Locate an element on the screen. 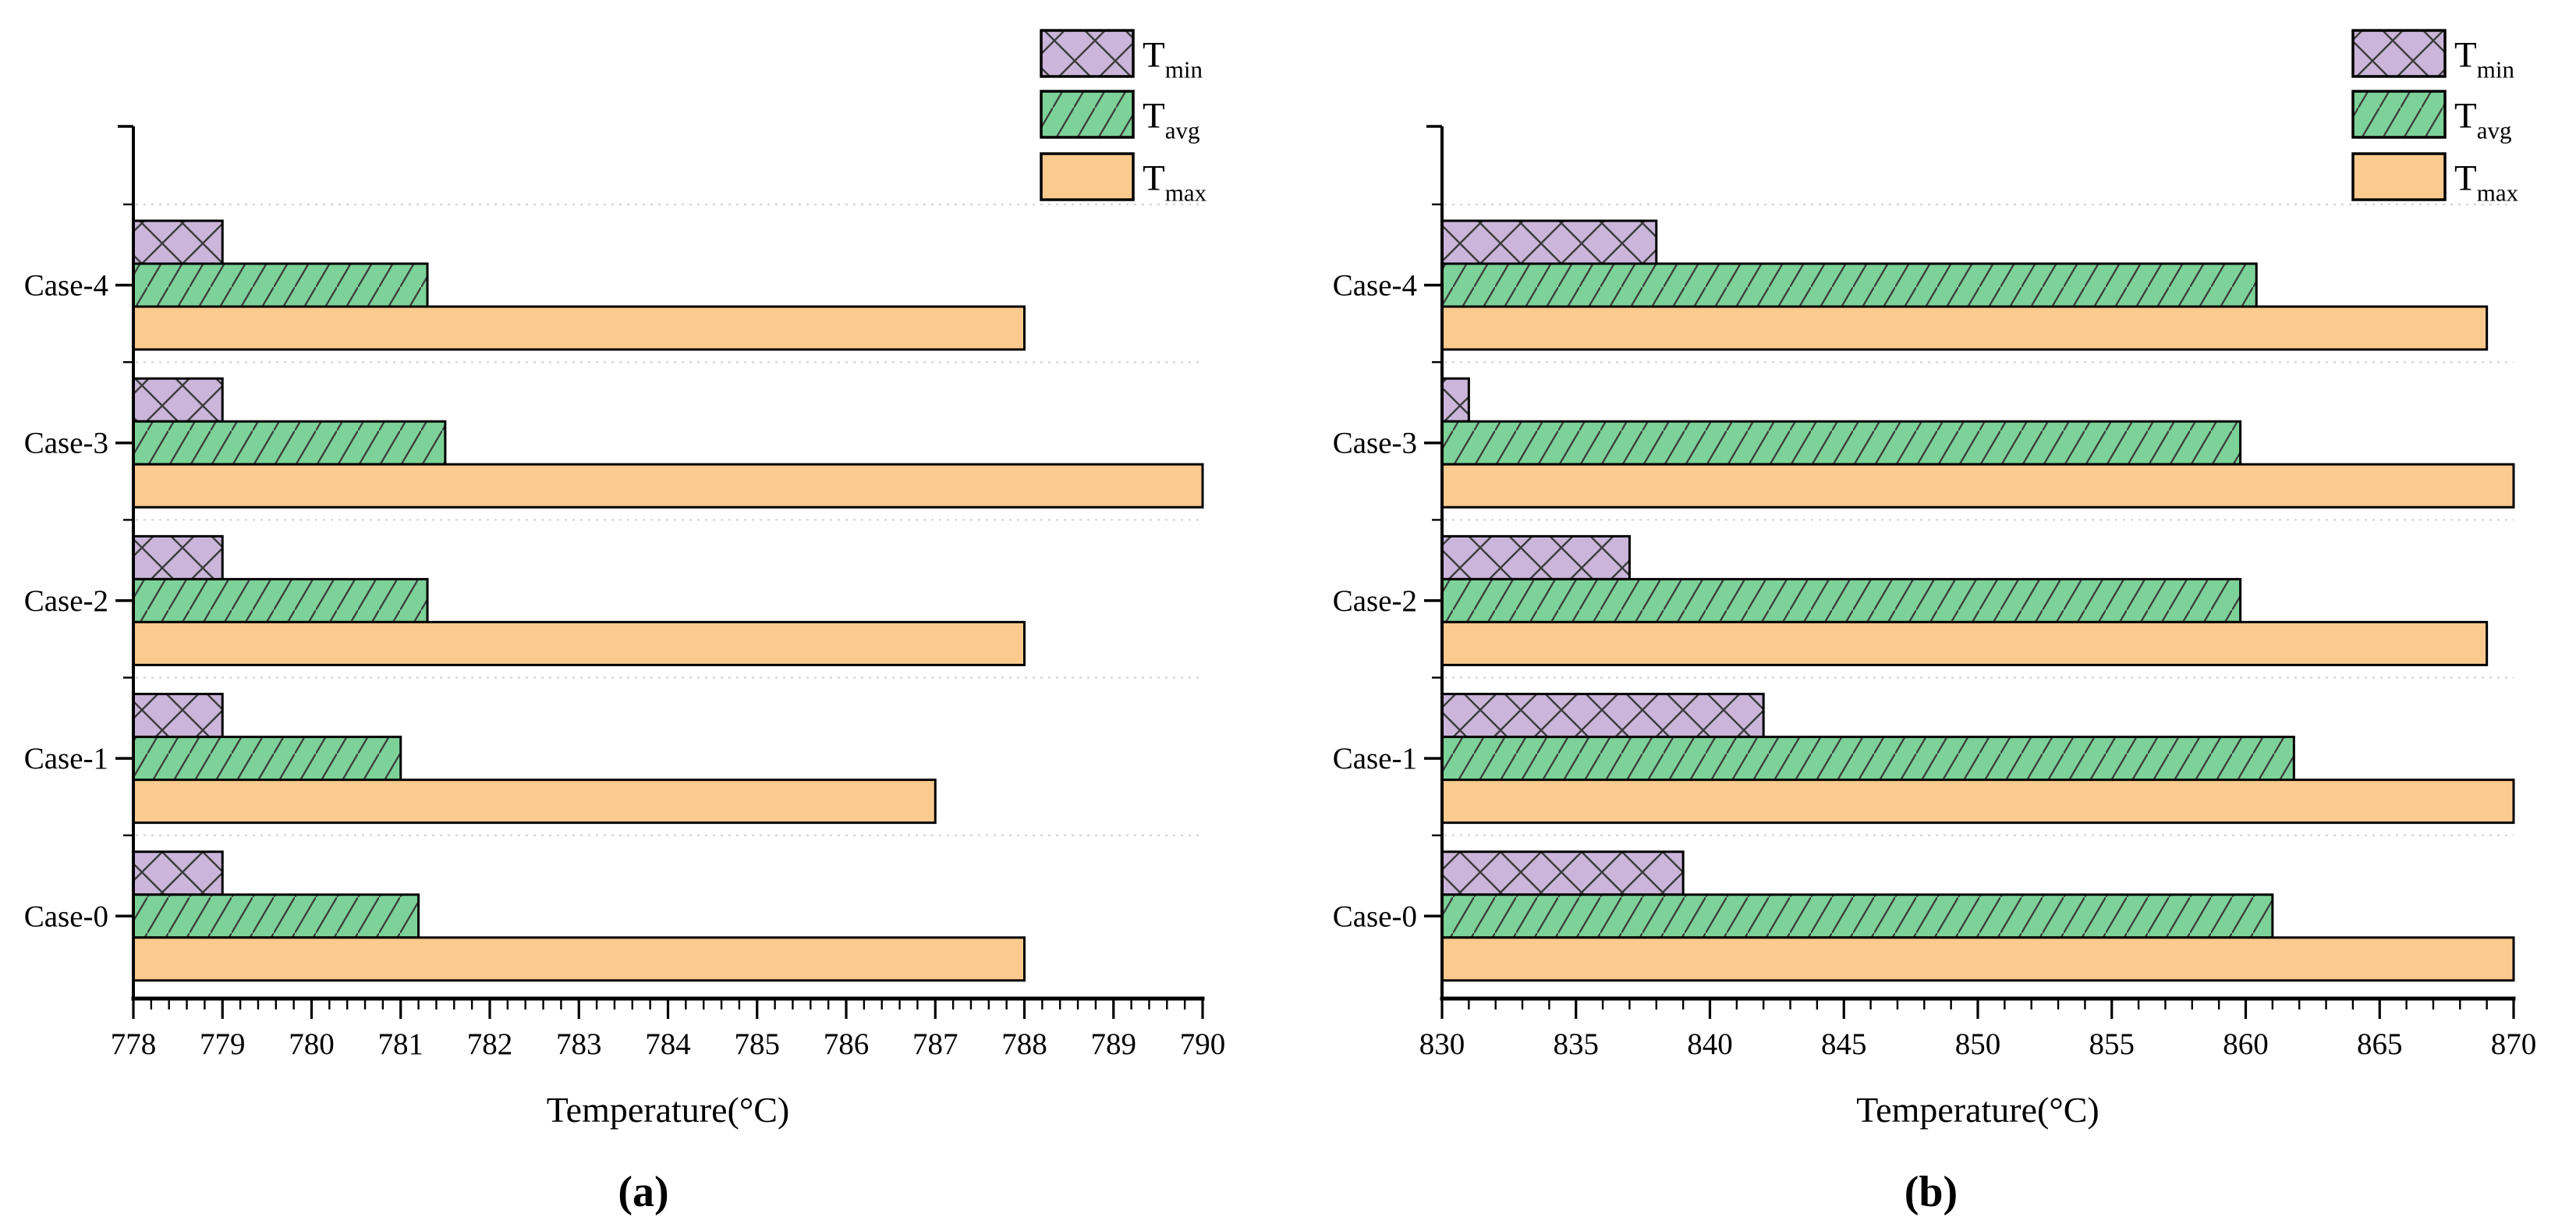 The height and width of the screenshot is (1217, 2576). panel-b-x-tick-label-840: 840 is located at coordinates (1710, 1044).